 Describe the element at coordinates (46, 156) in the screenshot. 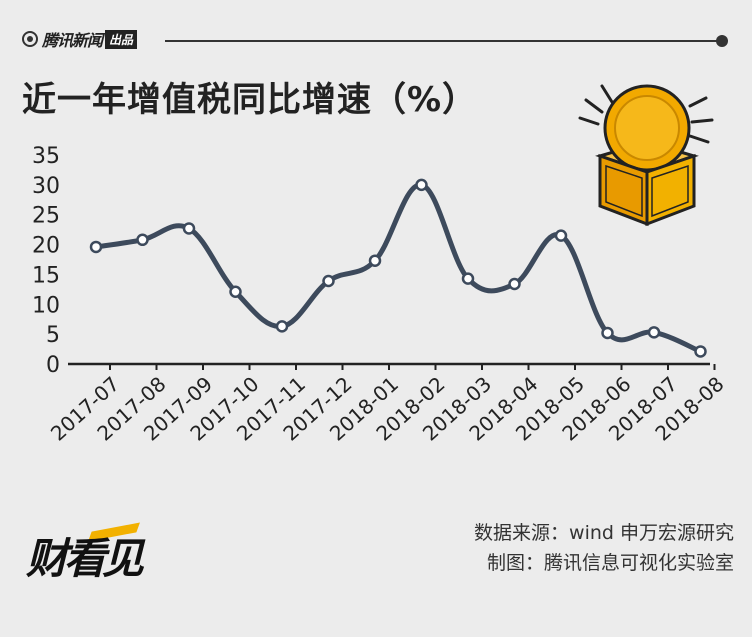

I see `y-tick-label: 35` at that location.